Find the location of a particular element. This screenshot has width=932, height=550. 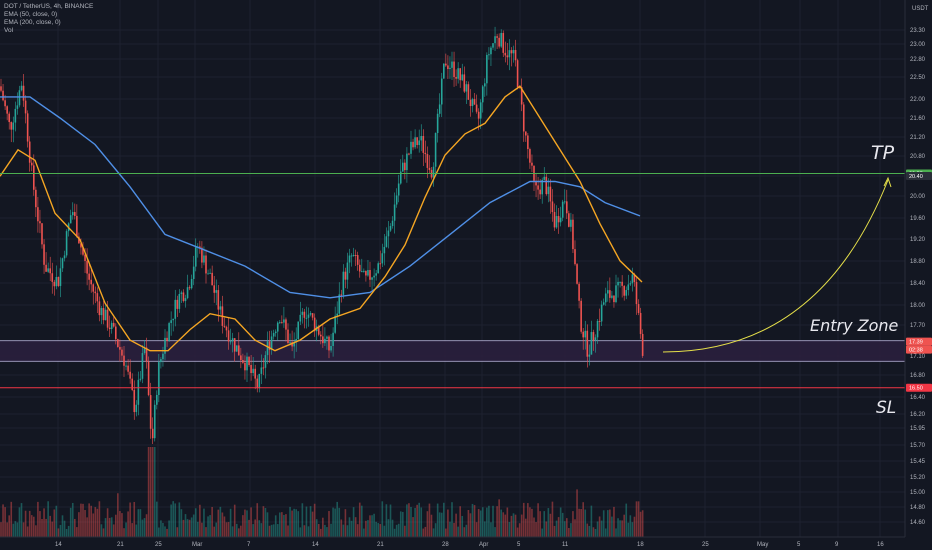

symbol-line: DOT / TetherUS, 4h, BINANCE is located at coordinates (49, 6).